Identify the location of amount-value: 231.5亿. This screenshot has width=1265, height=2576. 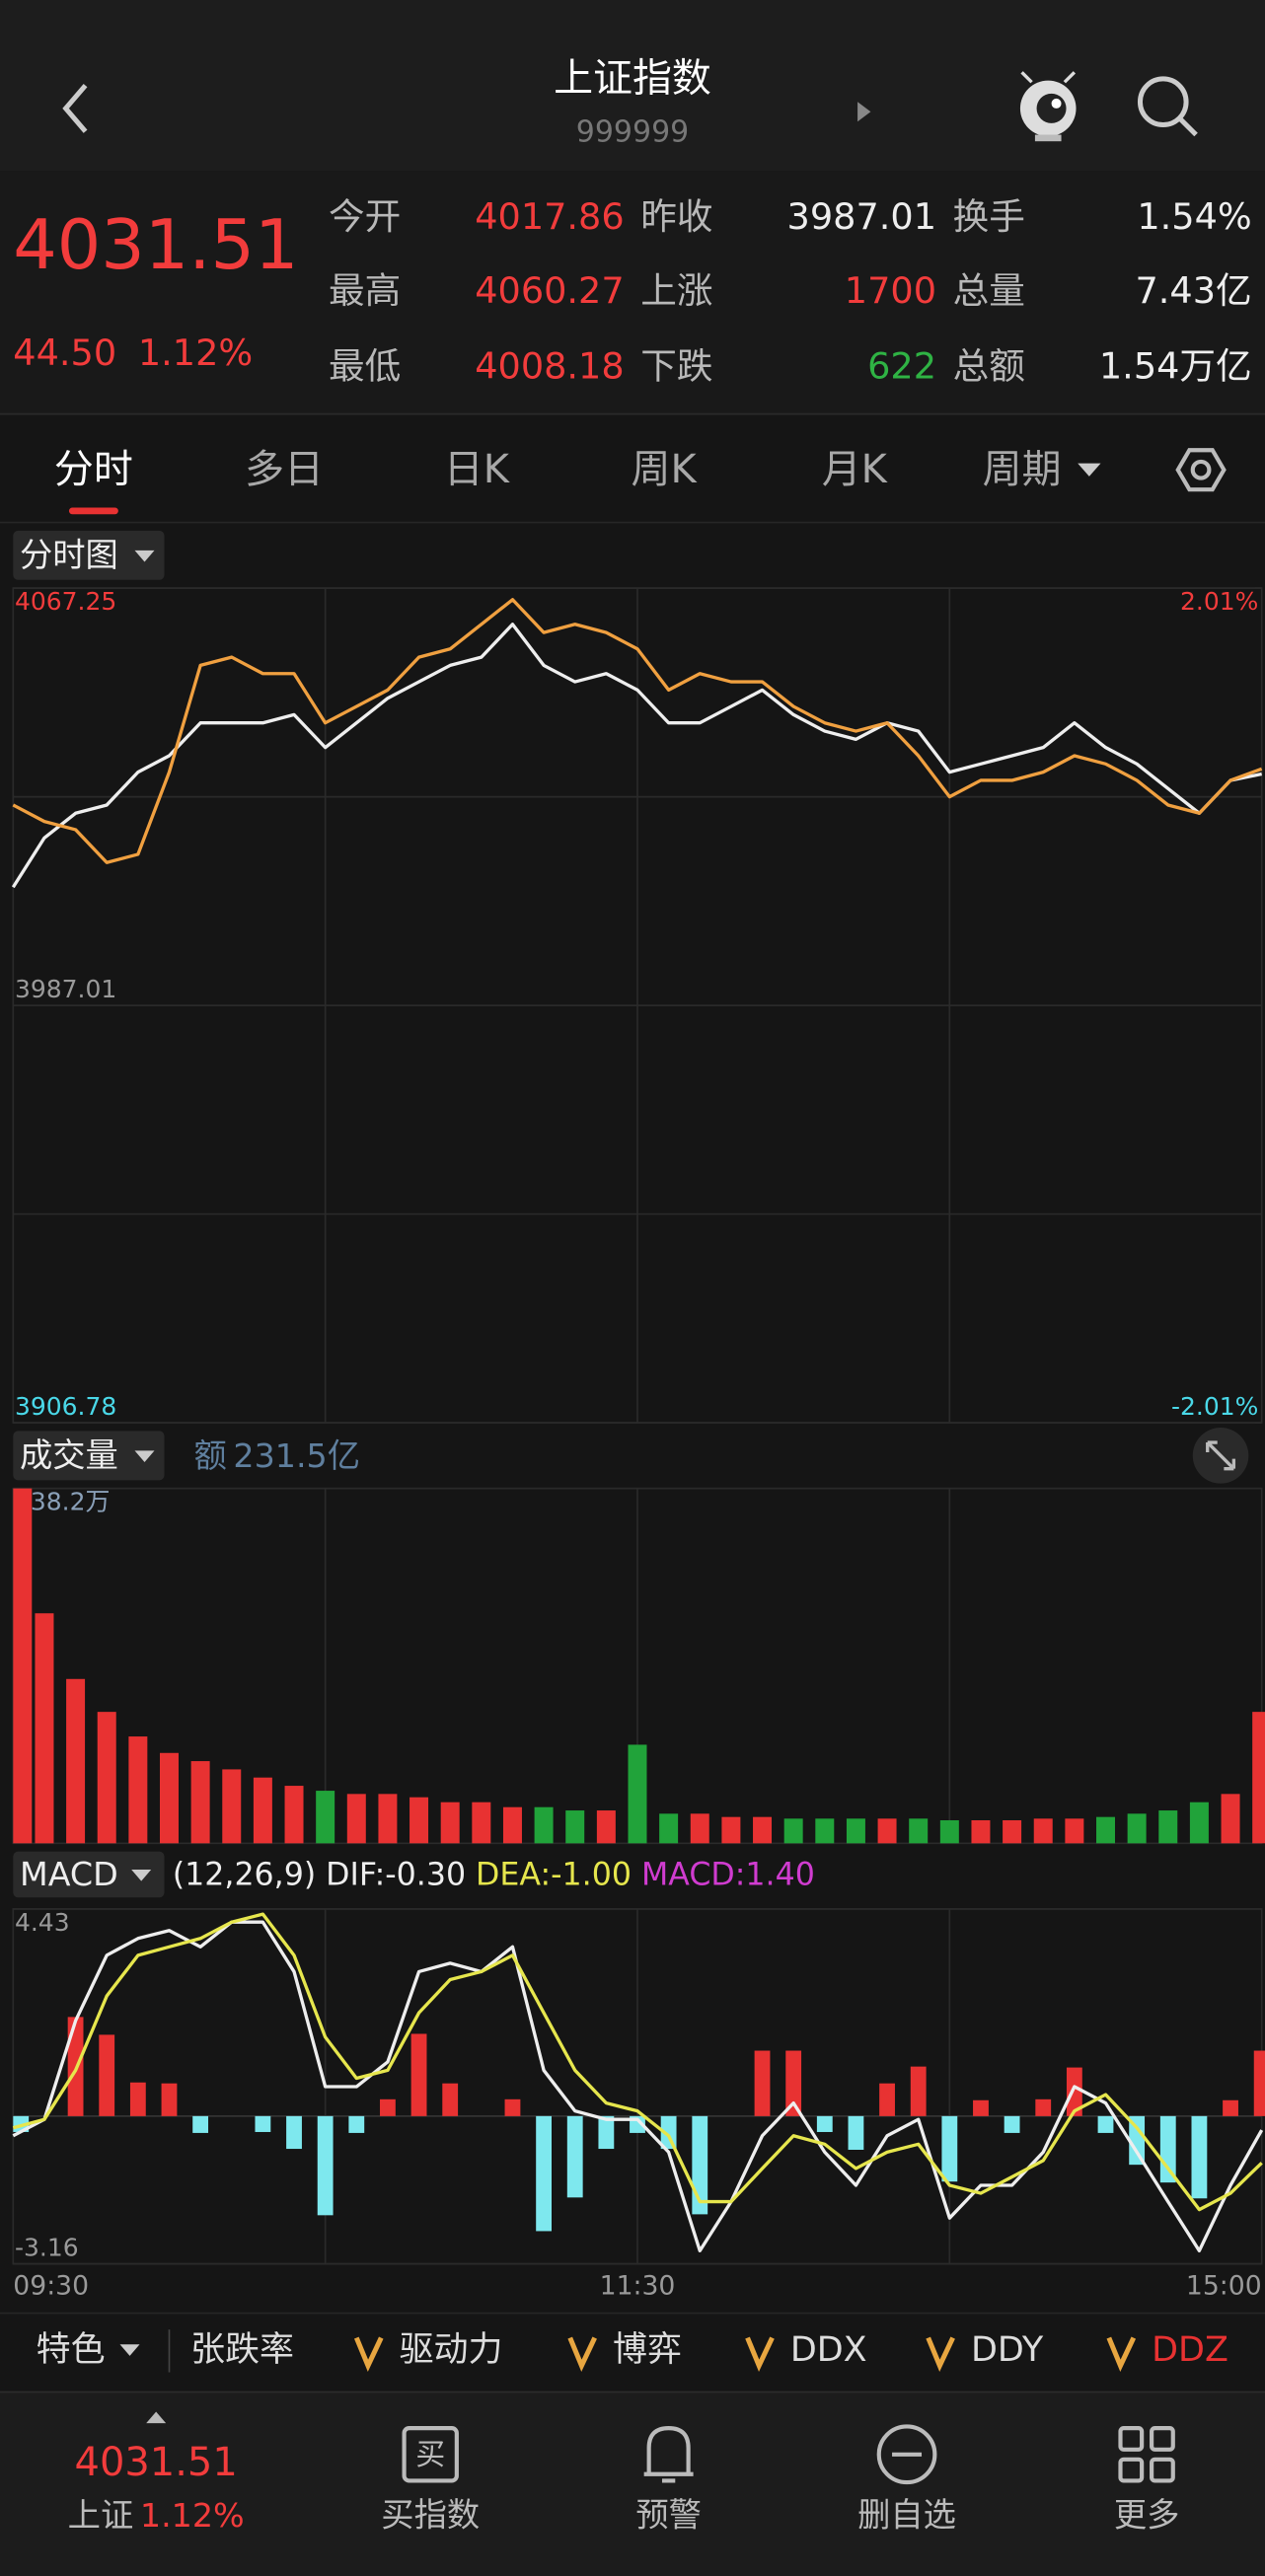
(296, 1455).